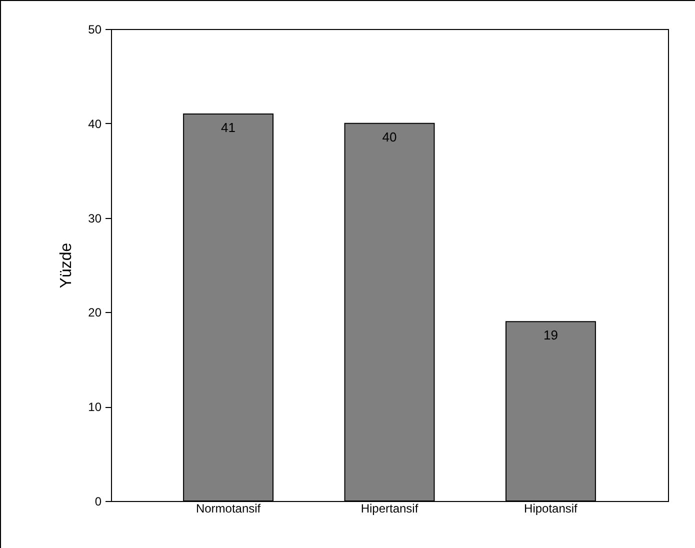  What do you see at coordinates (95, 123) in the screenshot?
I see `y-tick-label: 40` at bounding box center [95, 123].